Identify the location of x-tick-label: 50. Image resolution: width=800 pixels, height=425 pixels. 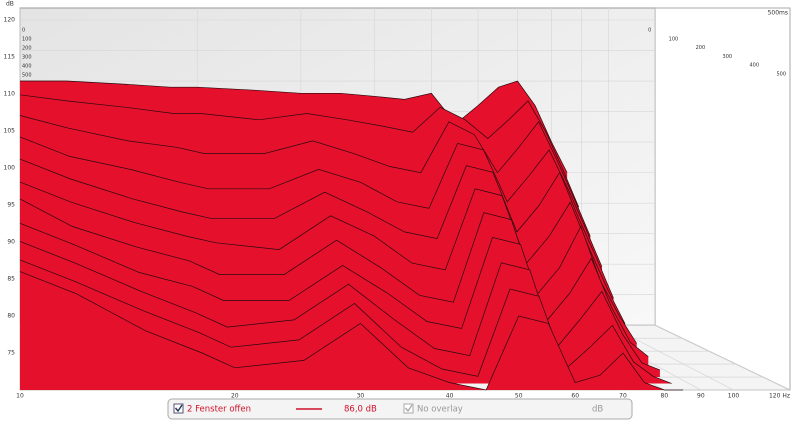
(519, 396).